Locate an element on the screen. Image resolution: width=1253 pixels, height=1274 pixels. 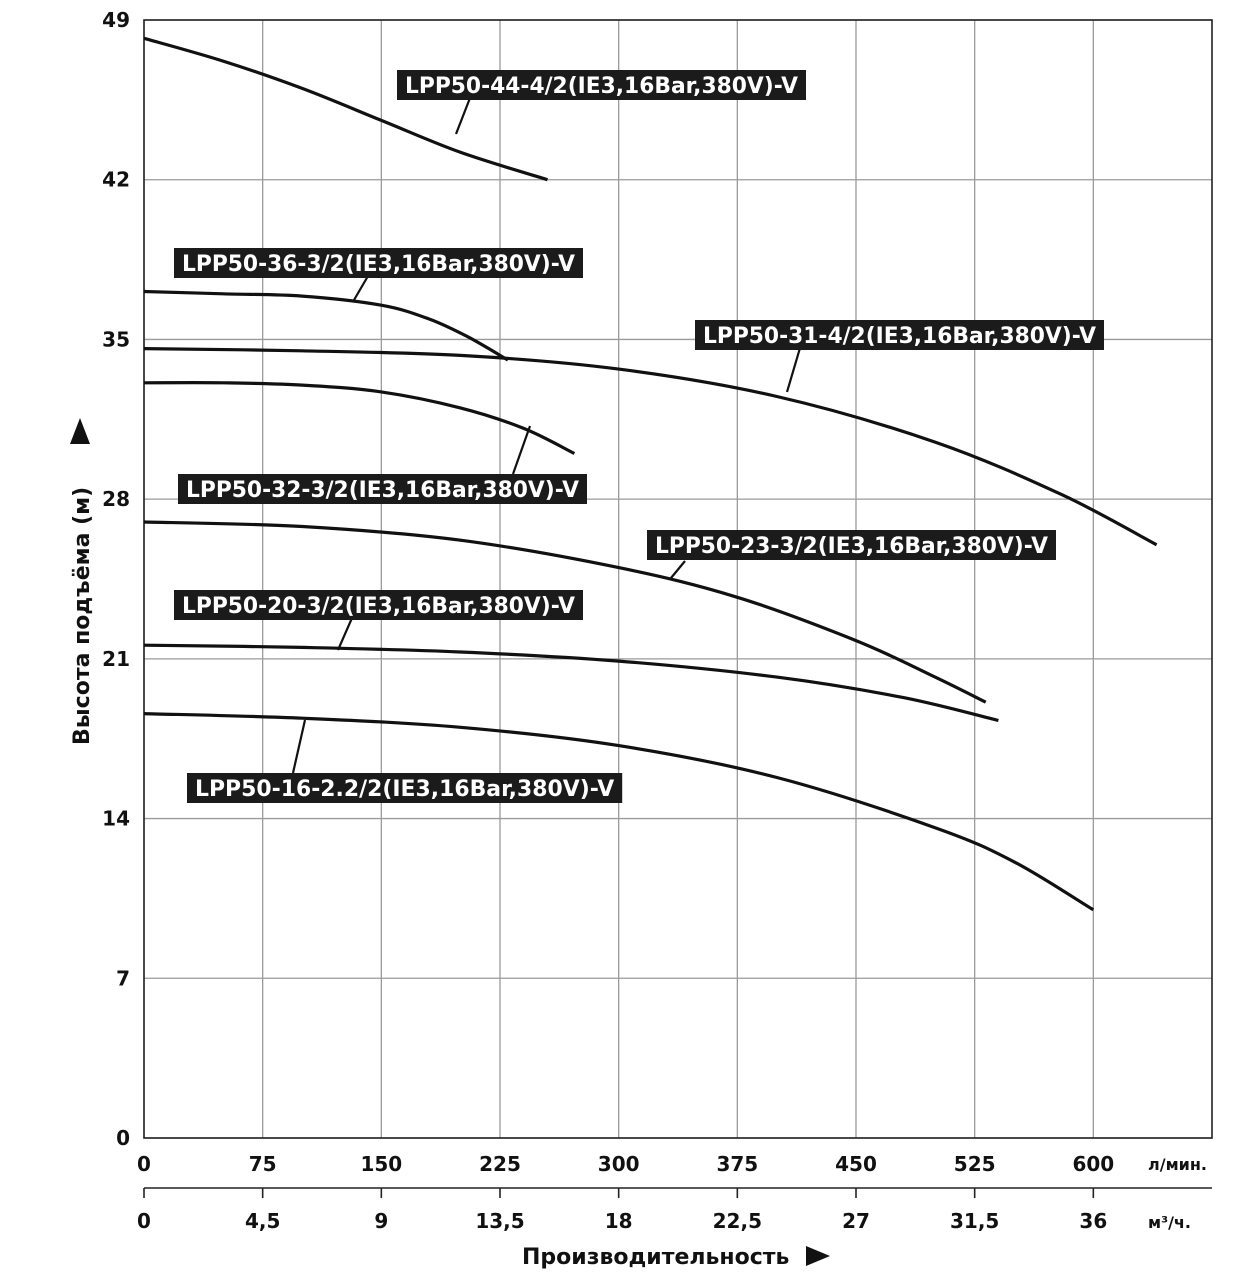
x2-tick-label: 31,5 is located at coordinates (974, 1221).